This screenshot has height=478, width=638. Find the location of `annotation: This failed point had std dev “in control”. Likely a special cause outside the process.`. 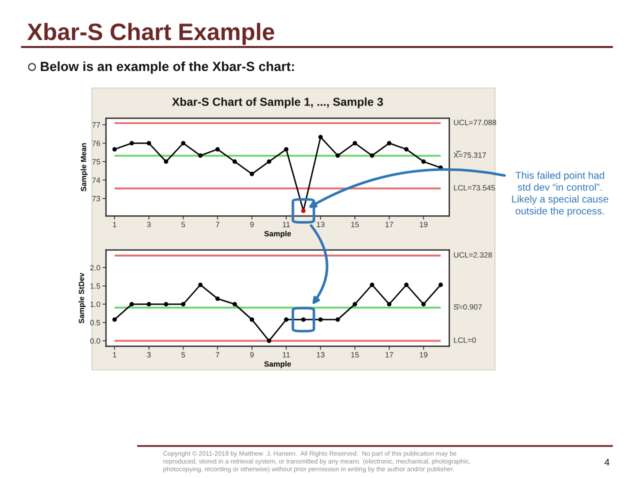

annotation: This failed point had std dev “in control”. Likely a special cause outside the process. is located at coordinates (560, 194).